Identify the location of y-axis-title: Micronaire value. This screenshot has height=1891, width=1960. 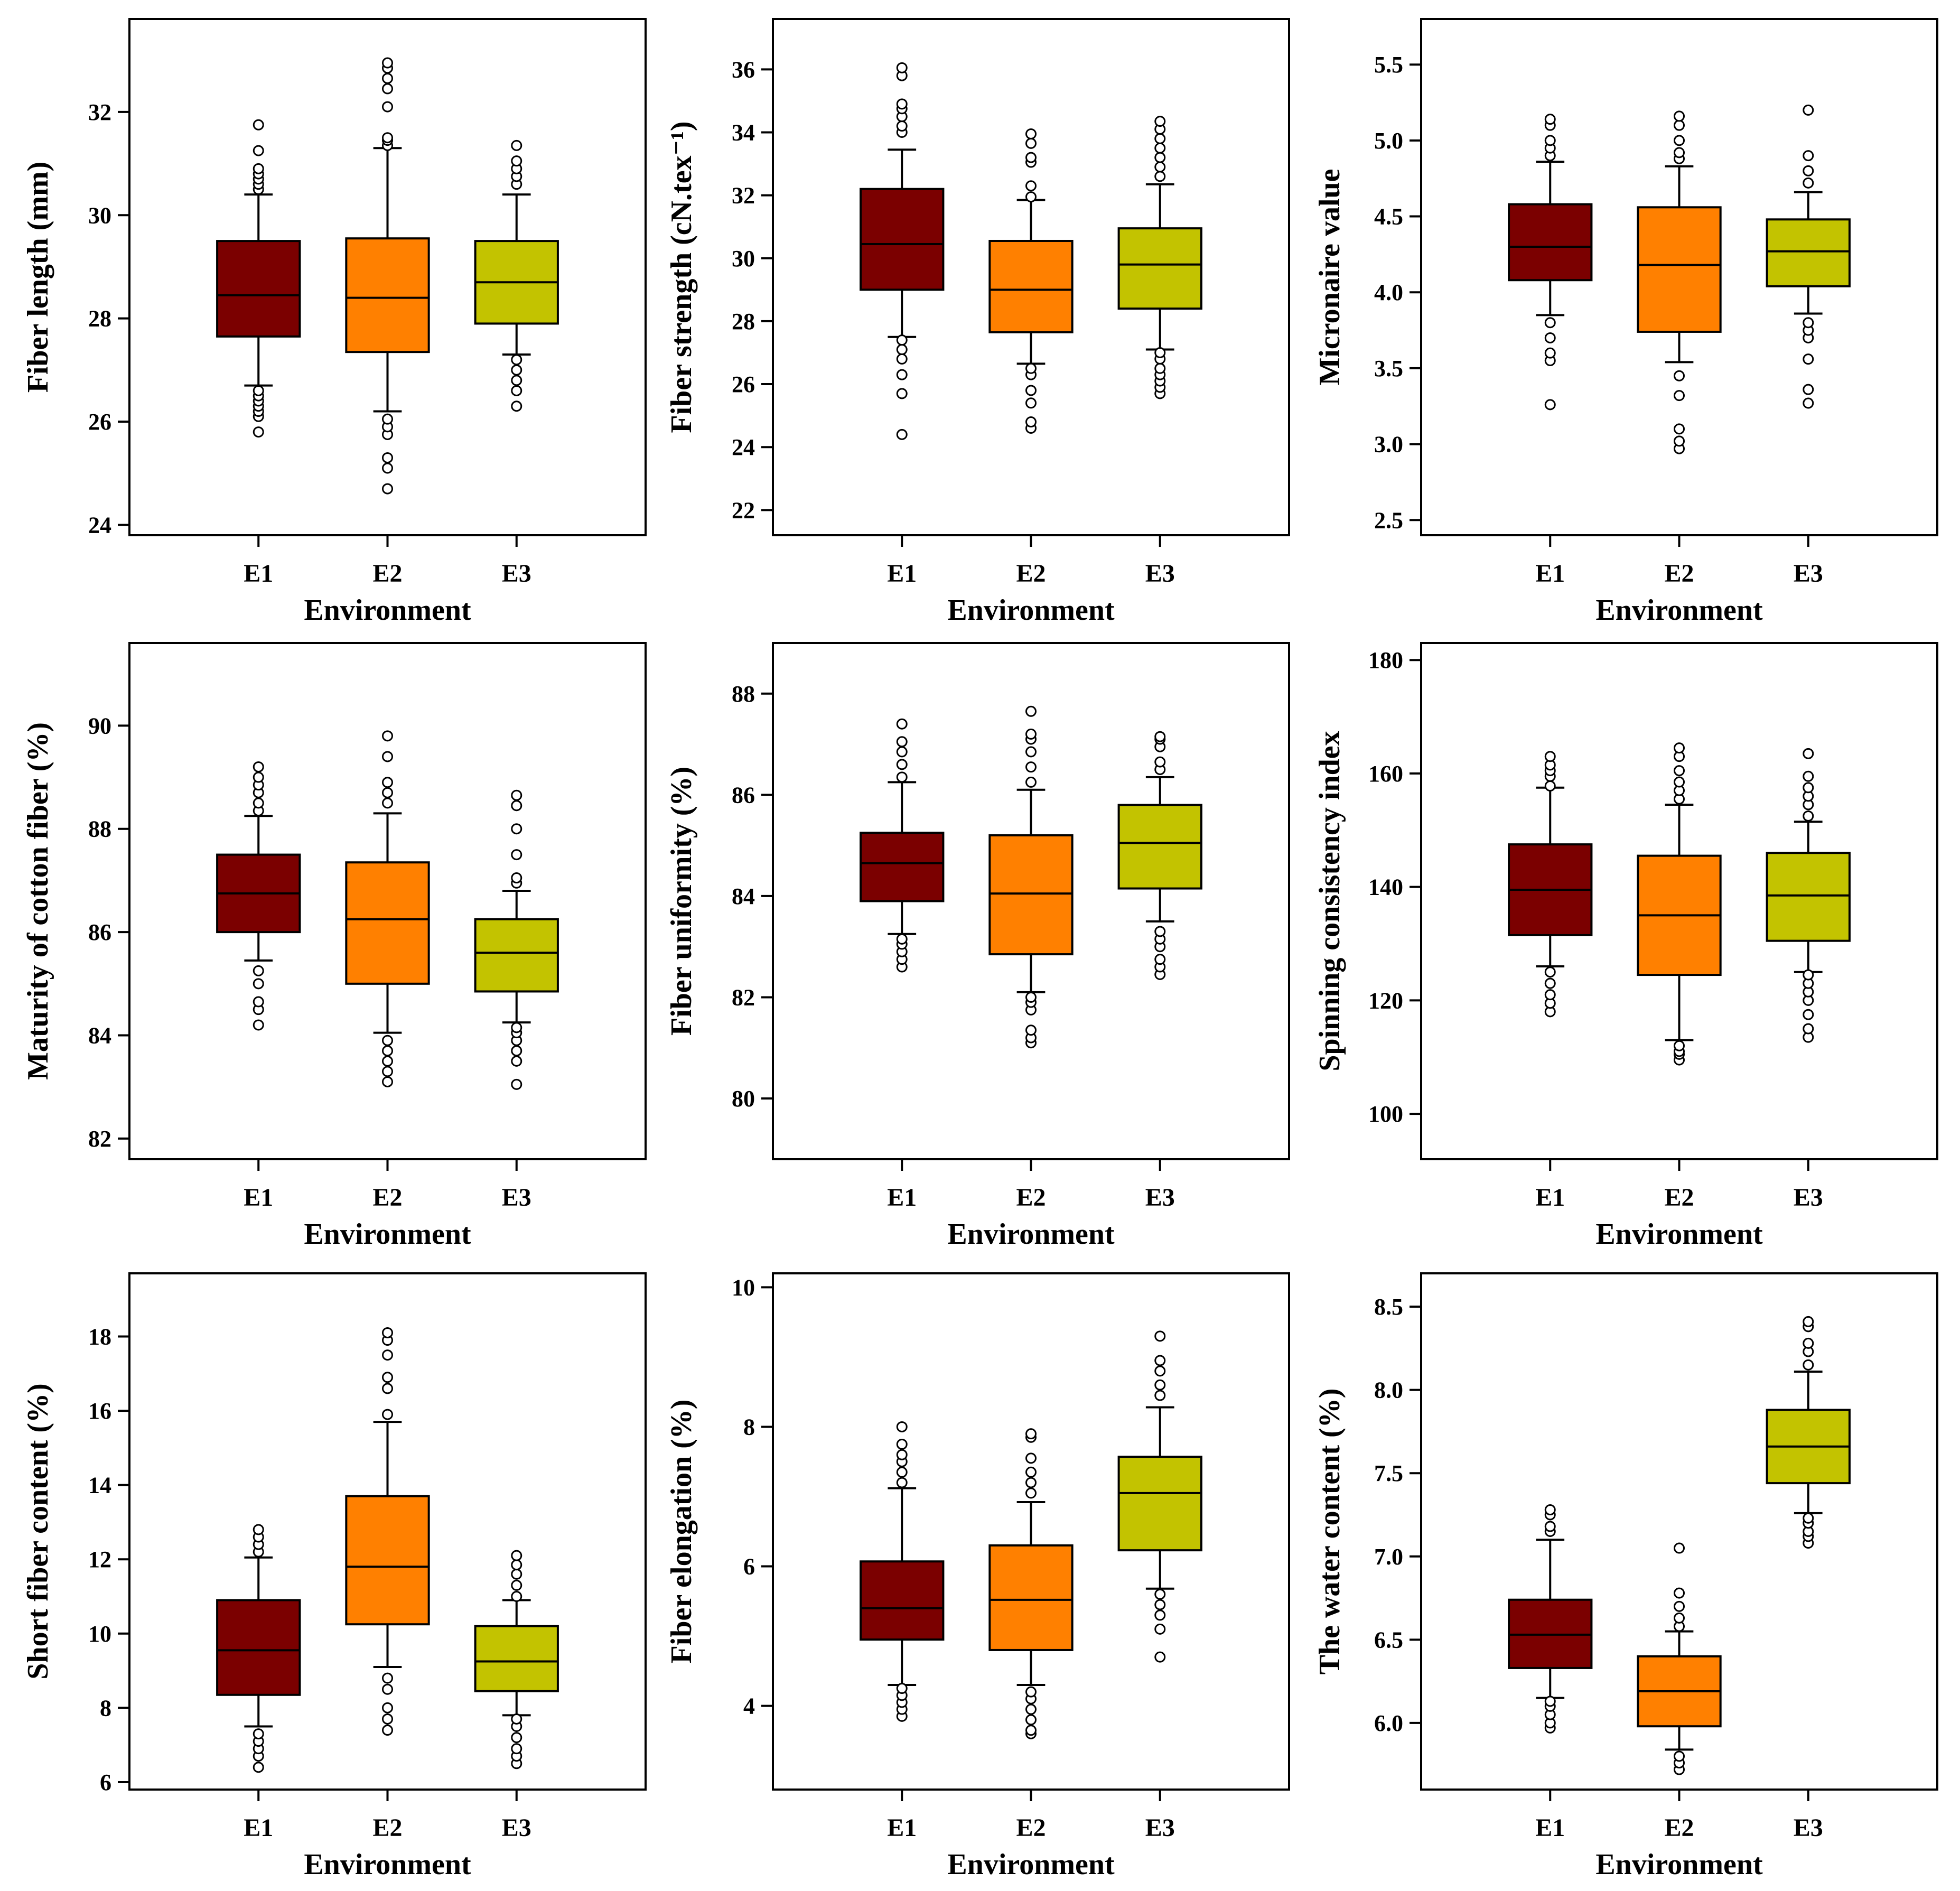
(1329, 277).